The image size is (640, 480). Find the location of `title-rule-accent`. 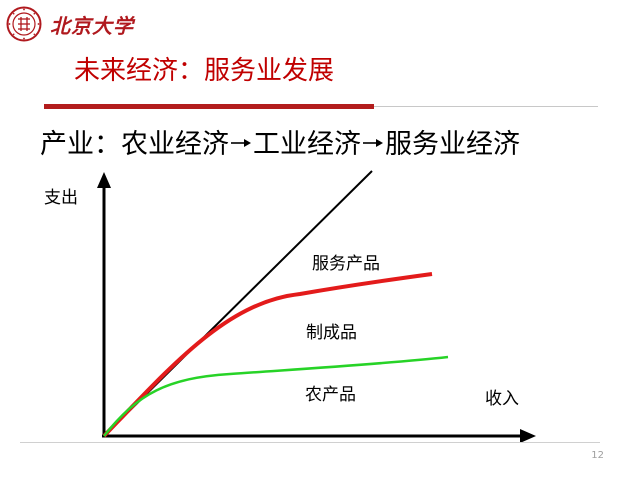

title-rule-accent is located at coordinates (209, 106).